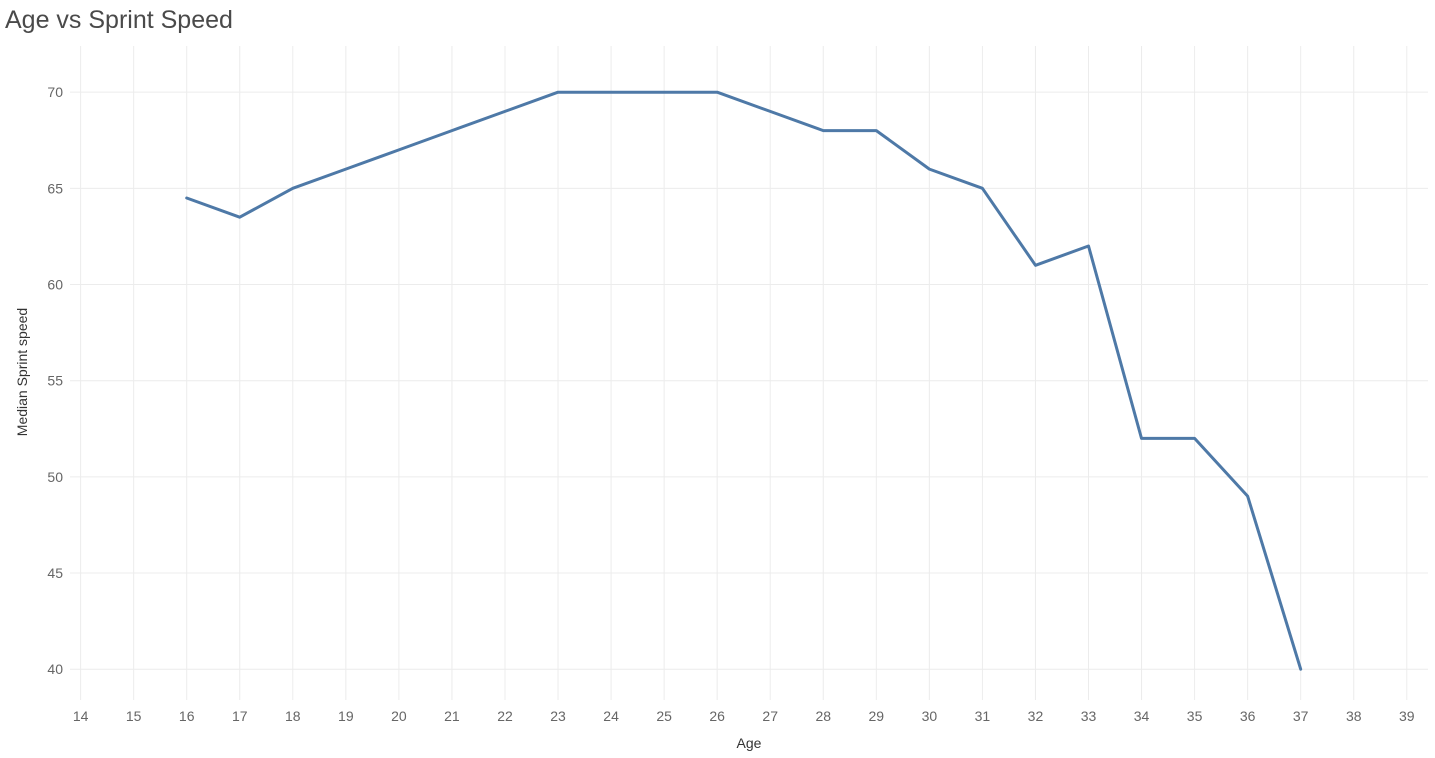 This screenshot has width=1435, height=758. I want to click on y-tick-label: 70, so click(55, 92).